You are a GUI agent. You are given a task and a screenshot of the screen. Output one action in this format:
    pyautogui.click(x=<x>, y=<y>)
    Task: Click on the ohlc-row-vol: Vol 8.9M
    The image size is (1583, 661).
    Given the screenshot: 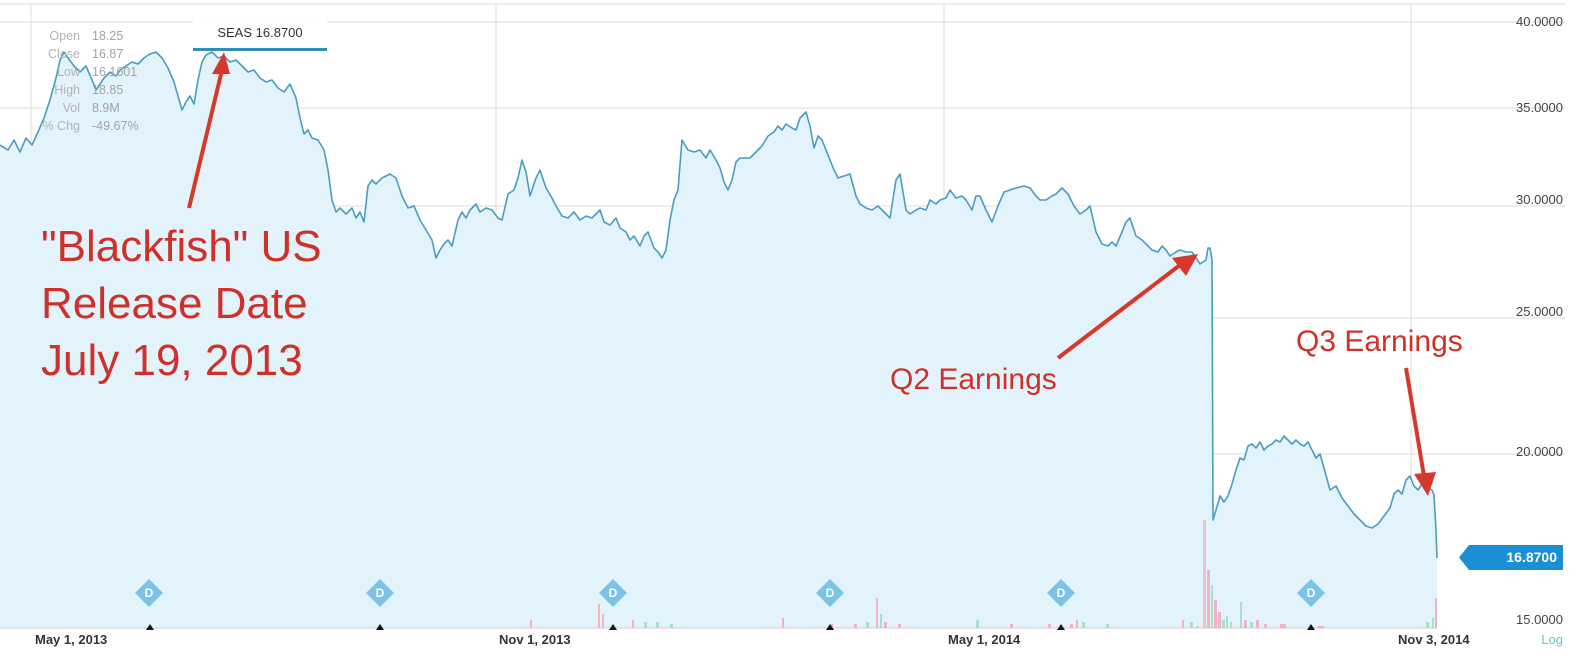 What is the action you would take?
    pyautogui.click(x=80, y=108)
    